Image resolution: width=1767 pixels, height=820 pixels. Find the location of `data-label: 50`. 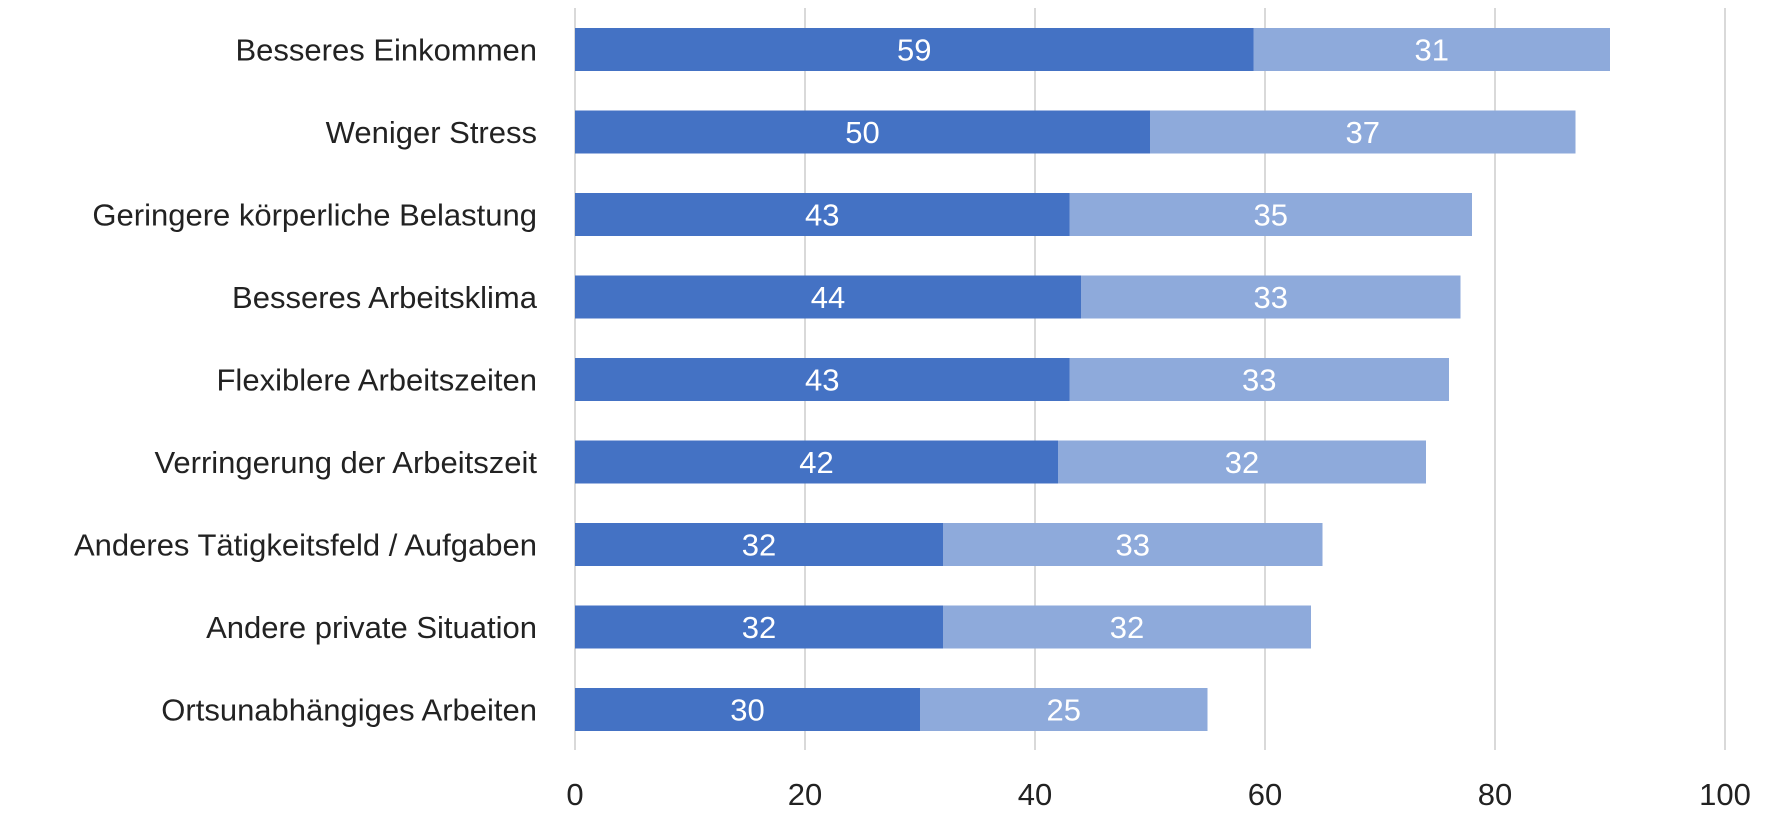

data-label: 50 is located at coordinates (862, 132).